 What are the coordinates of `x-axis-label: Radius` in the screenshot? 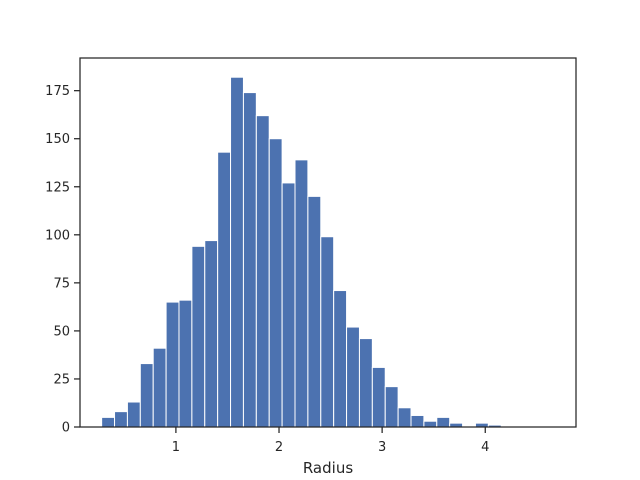 It's located at (328, 468).